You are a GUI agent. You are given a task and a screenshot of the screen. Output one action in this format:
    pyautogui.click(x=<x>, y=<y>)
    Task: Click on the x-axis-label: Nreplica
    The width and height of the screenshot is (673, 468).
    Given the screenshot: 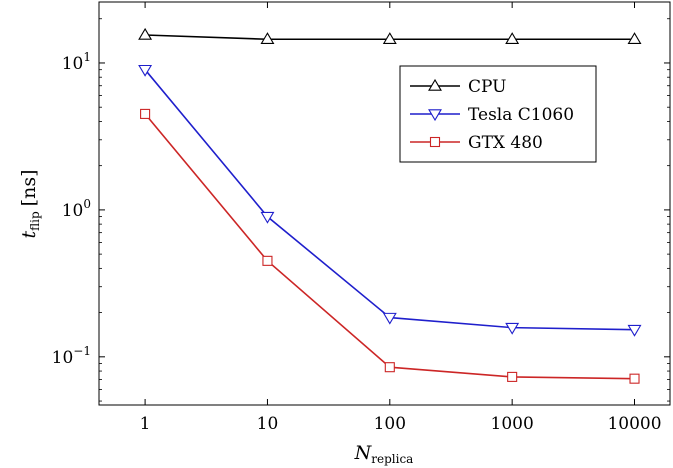 What is the action you would take?
    pyautogui.click(x=384, y=454)
    